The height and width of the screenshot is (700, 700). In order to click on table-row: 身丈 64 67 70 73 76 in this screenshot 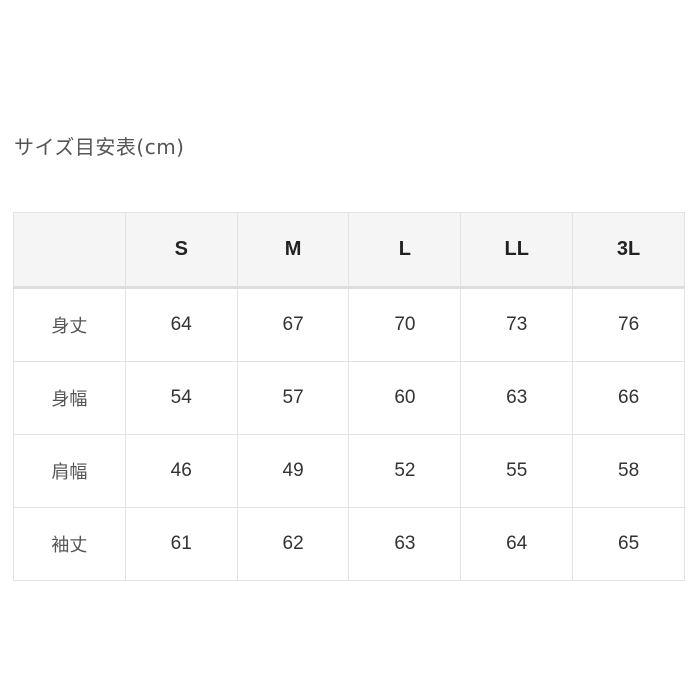, I will do `click(349, 324)`.